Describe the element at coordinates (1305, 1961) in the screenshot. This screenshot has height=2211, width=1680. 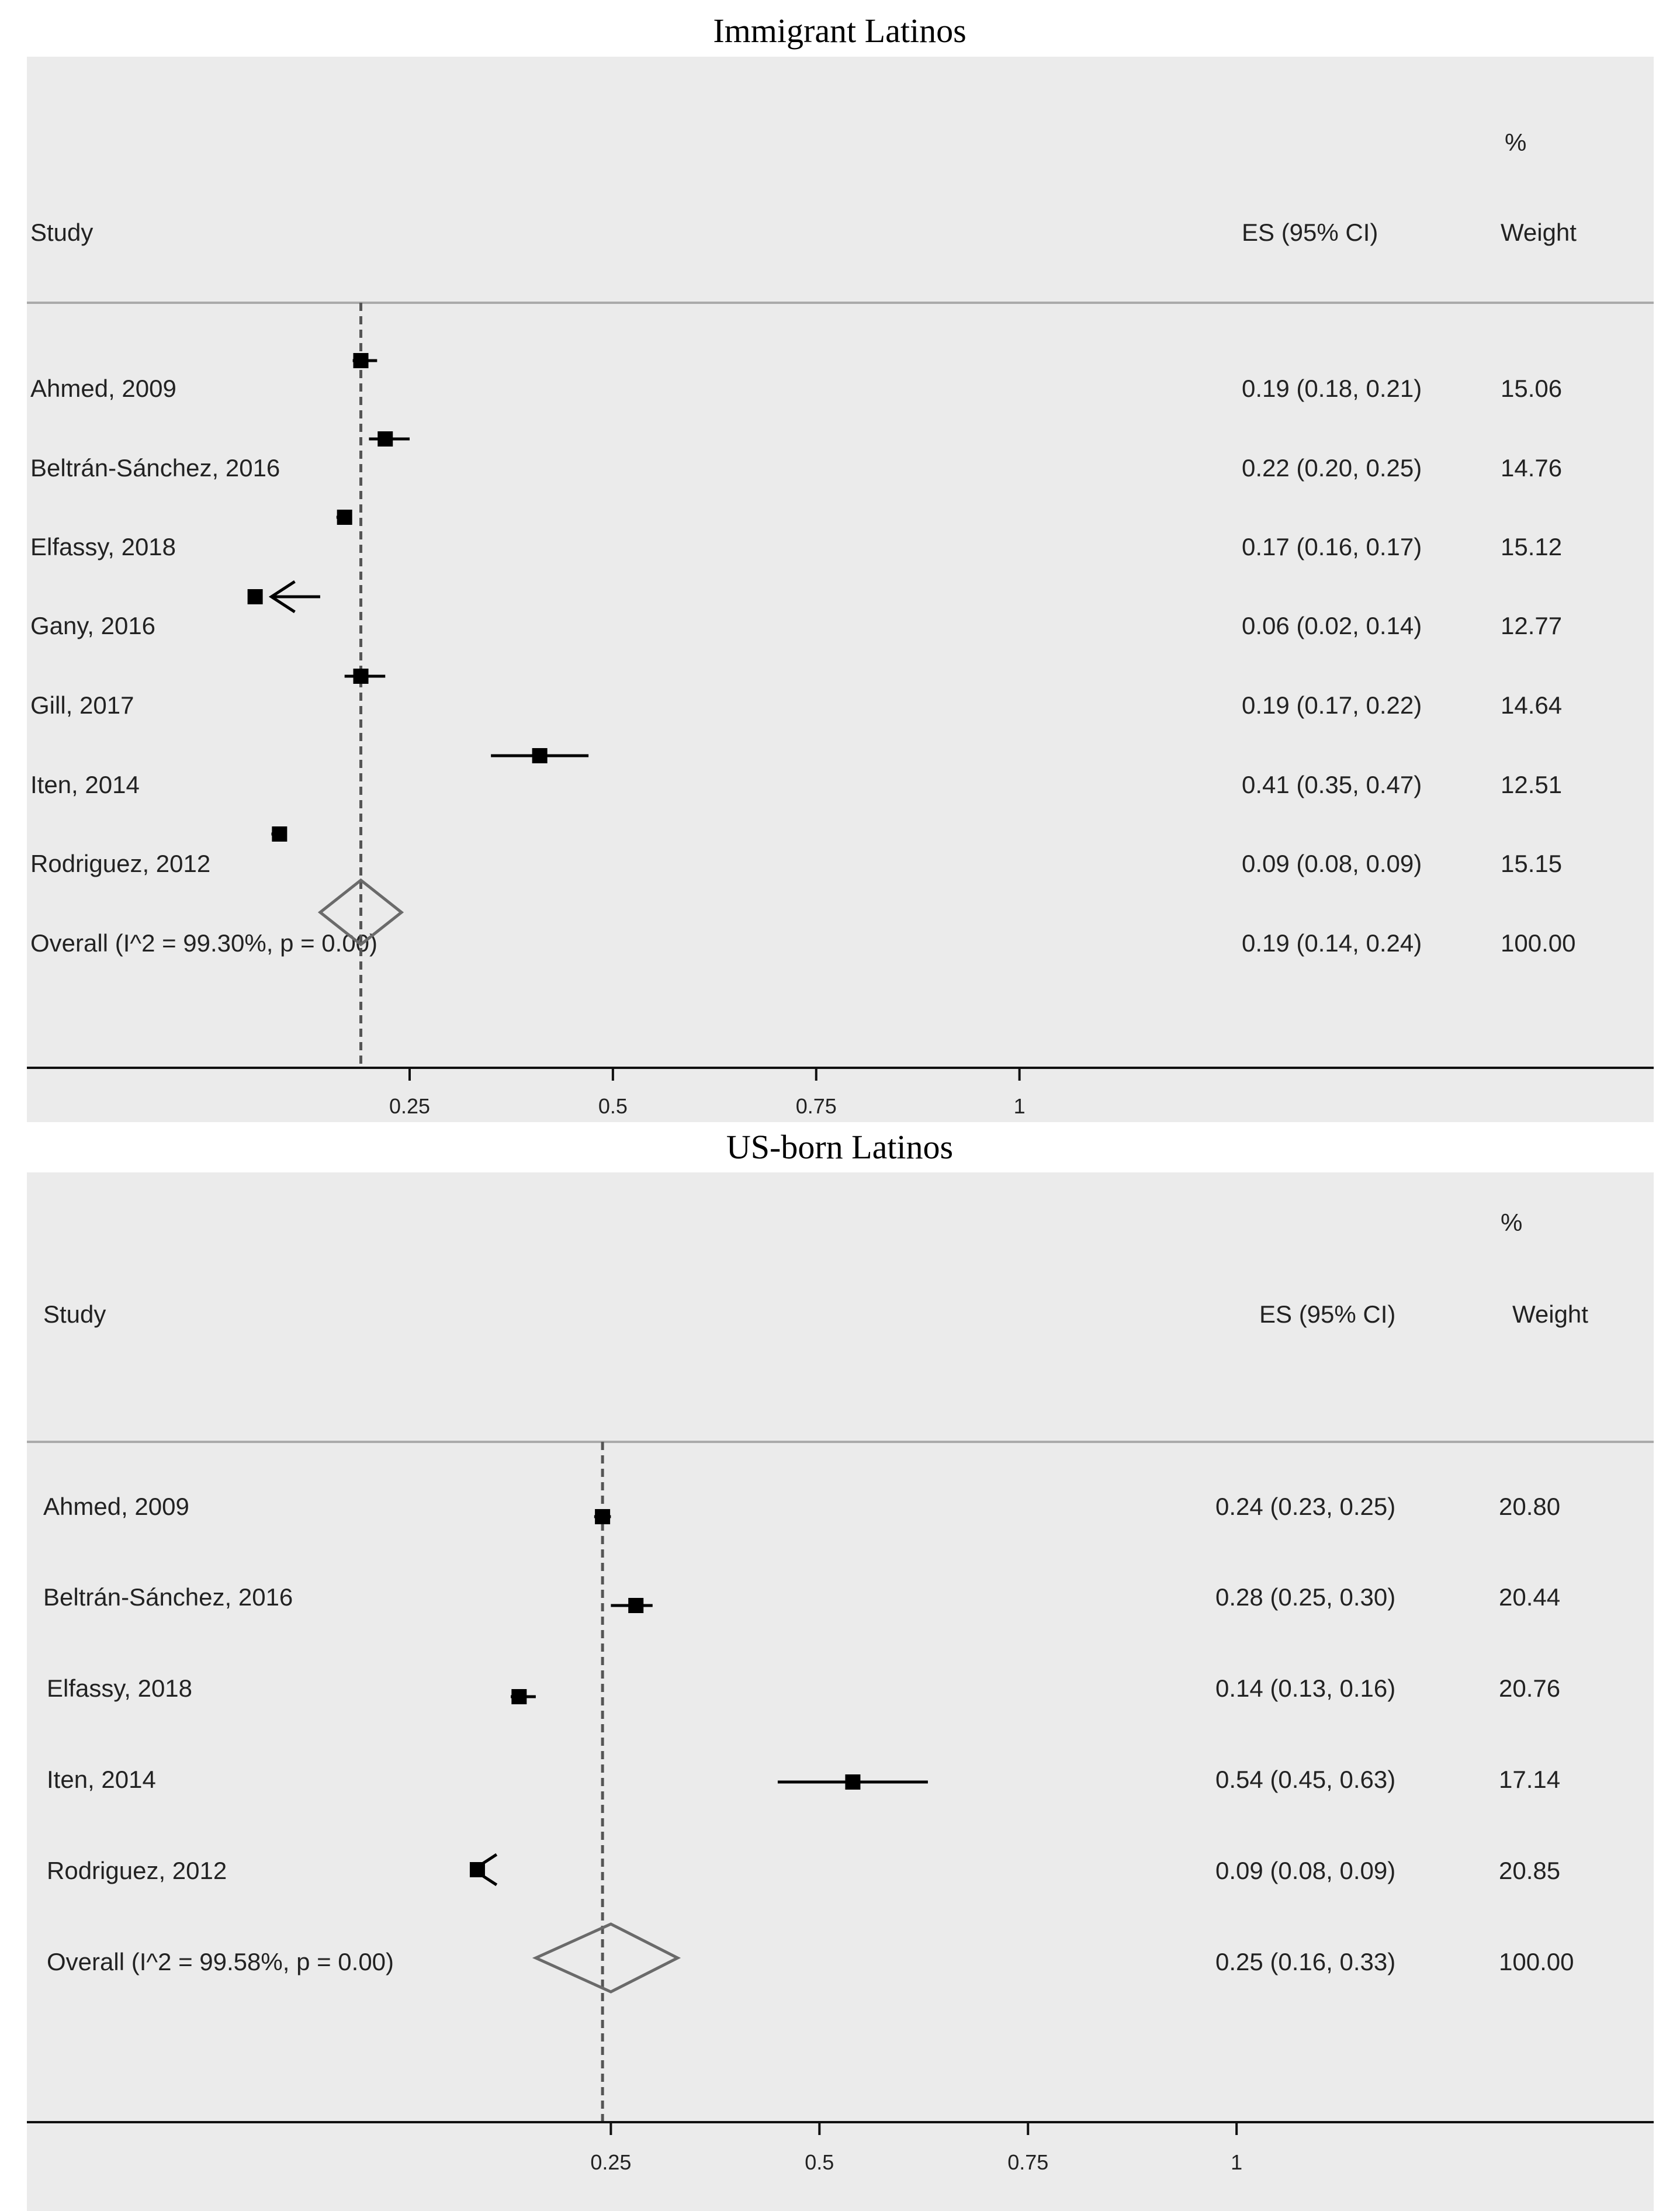
I see `overall-es-ci-text: 0.25 (0.16, 0.33)` at that location.